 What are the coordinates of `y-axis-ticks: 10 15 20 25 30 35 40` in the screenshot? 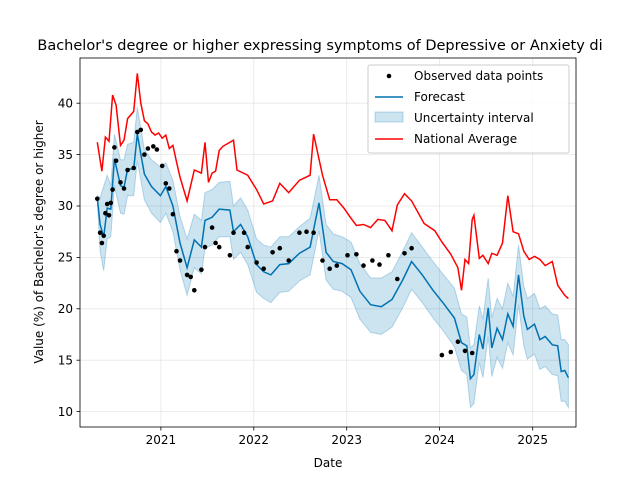 It's located at (69, 257).